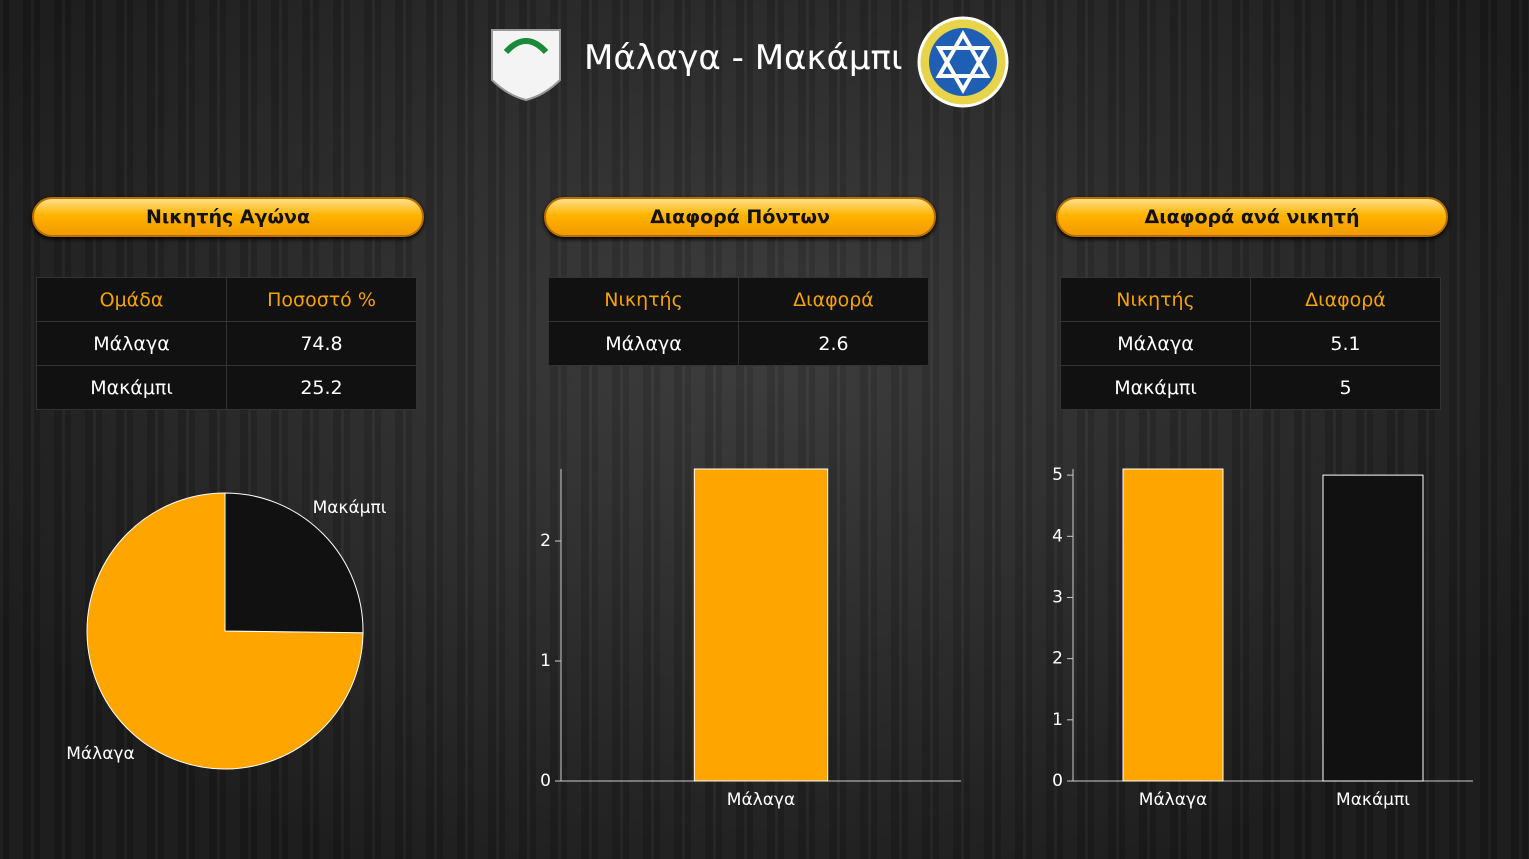 The height and width of the screenshot is (859, 1529). I want to click on cell: 25.2, so click(321, 387).